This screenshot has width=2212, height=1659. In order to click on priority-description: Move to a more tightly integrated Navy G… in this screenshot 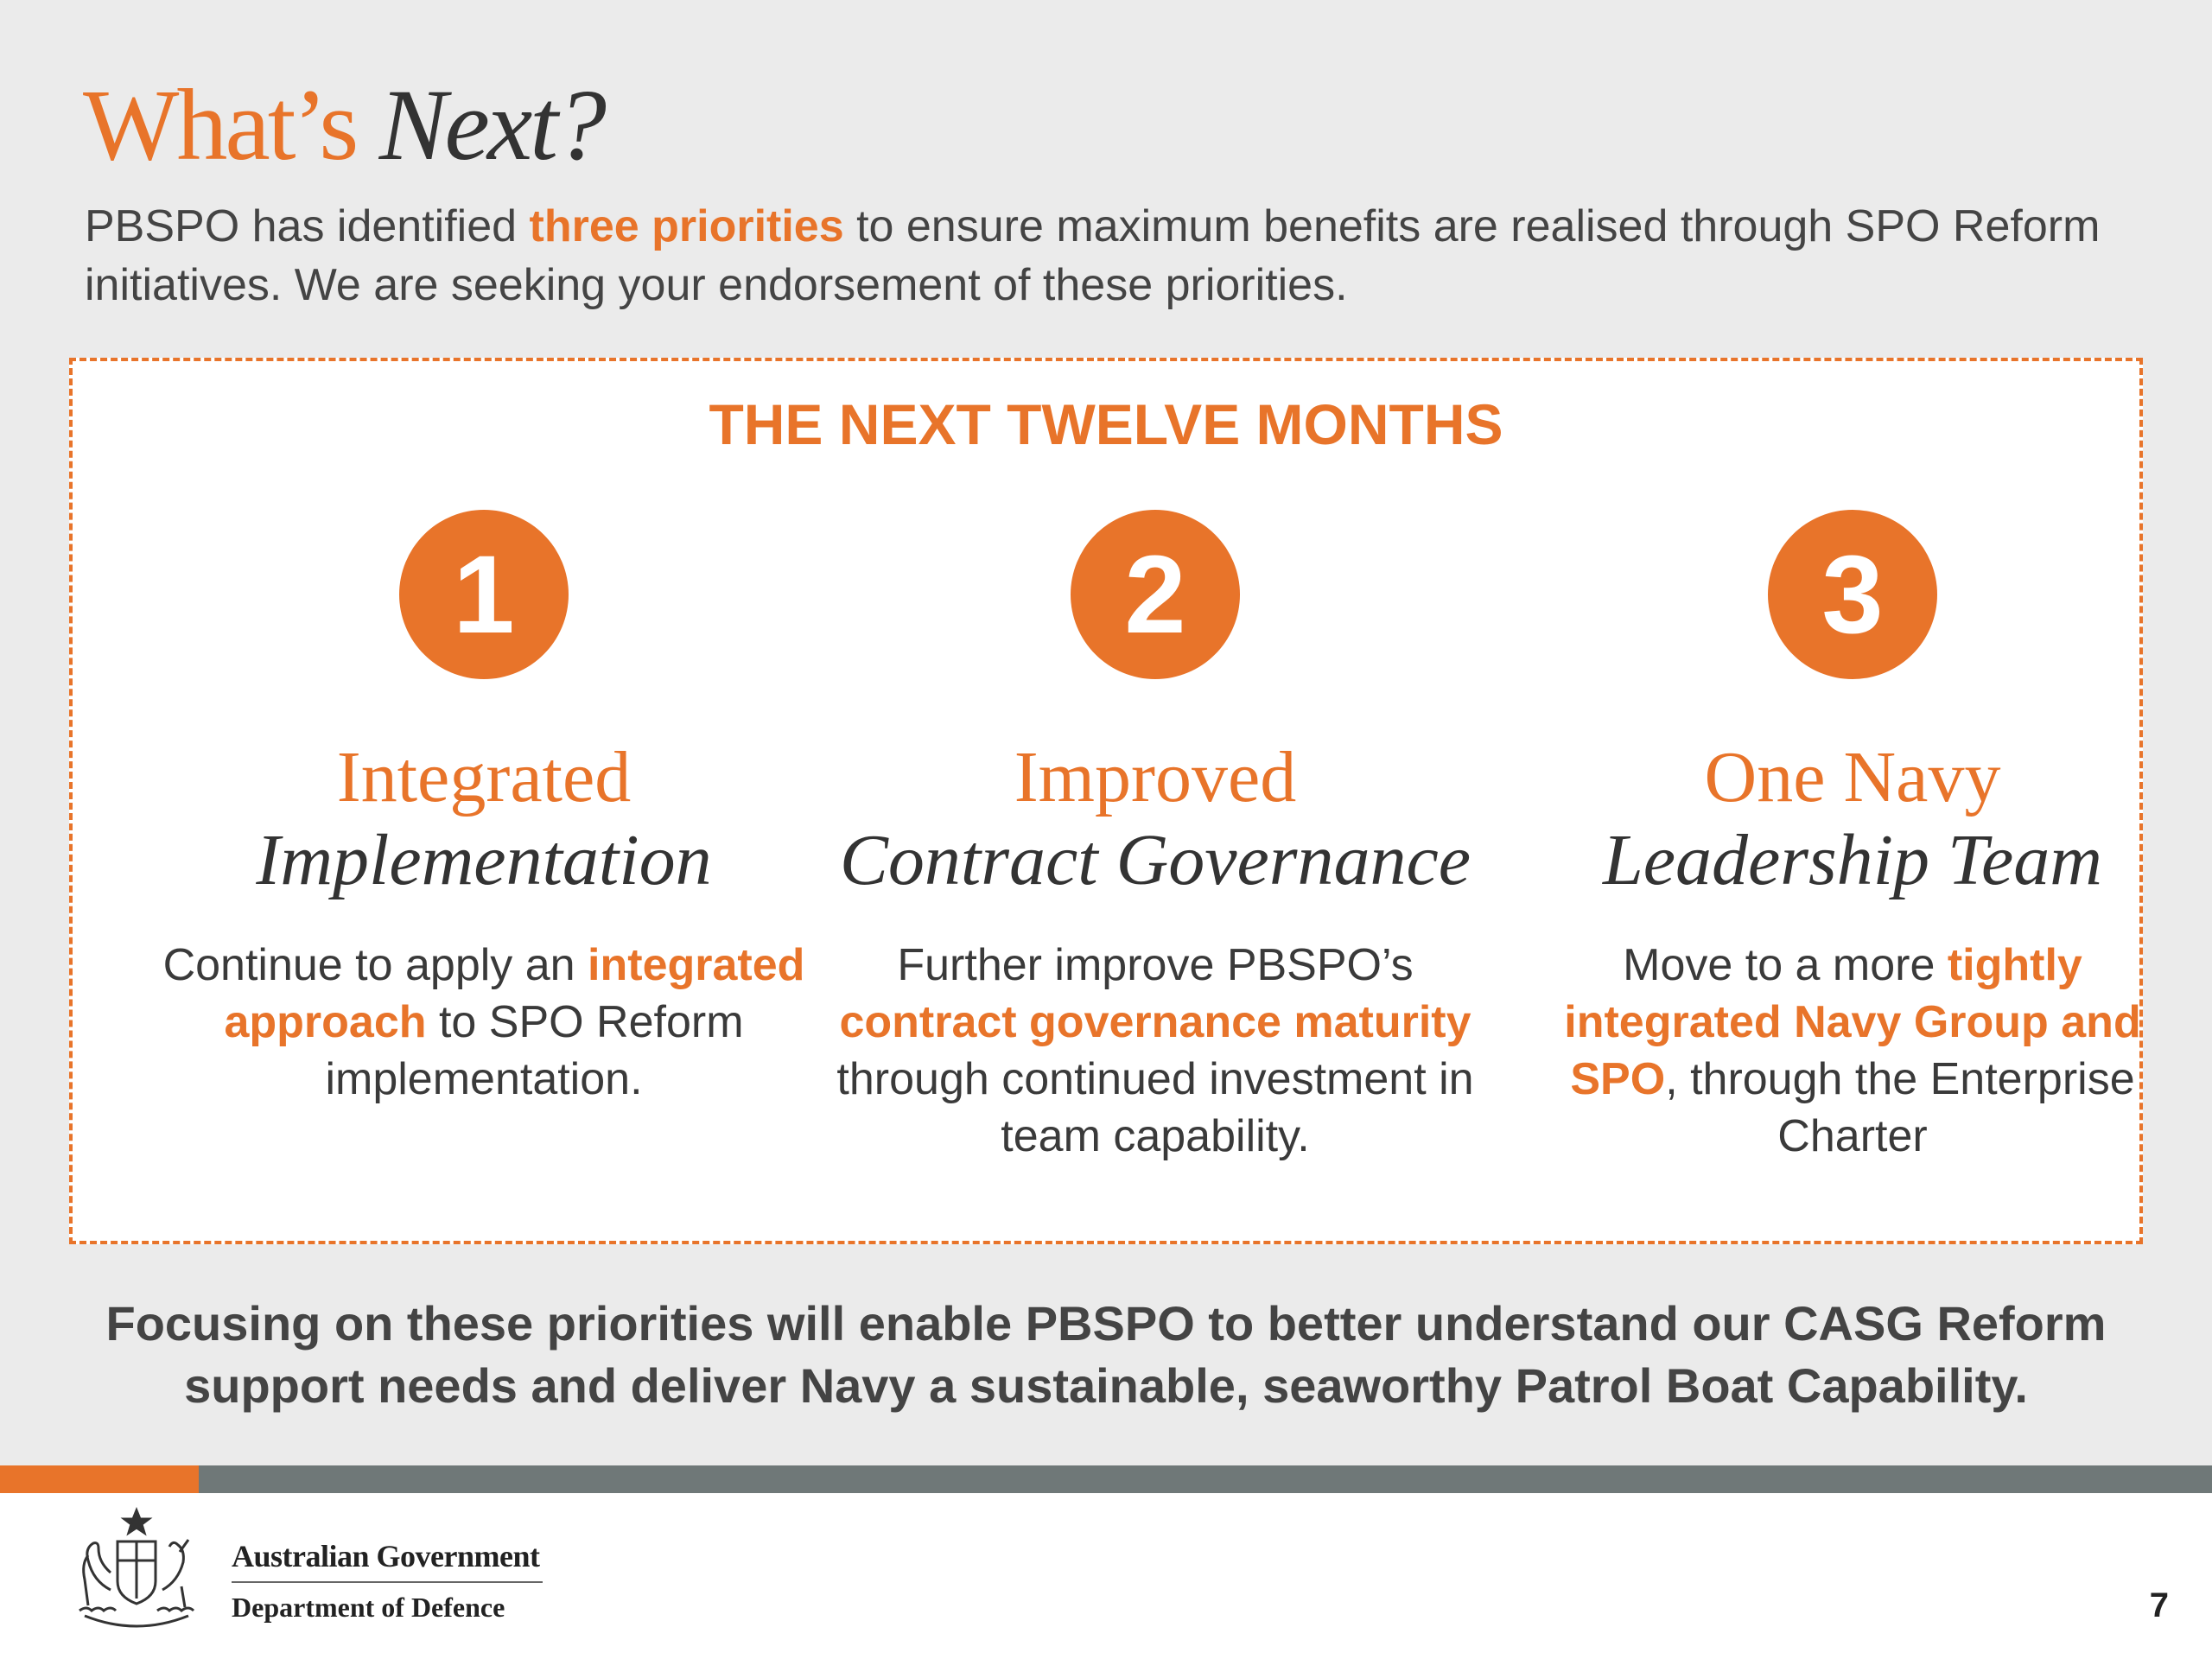, I will do `click(1852, 1051)`.